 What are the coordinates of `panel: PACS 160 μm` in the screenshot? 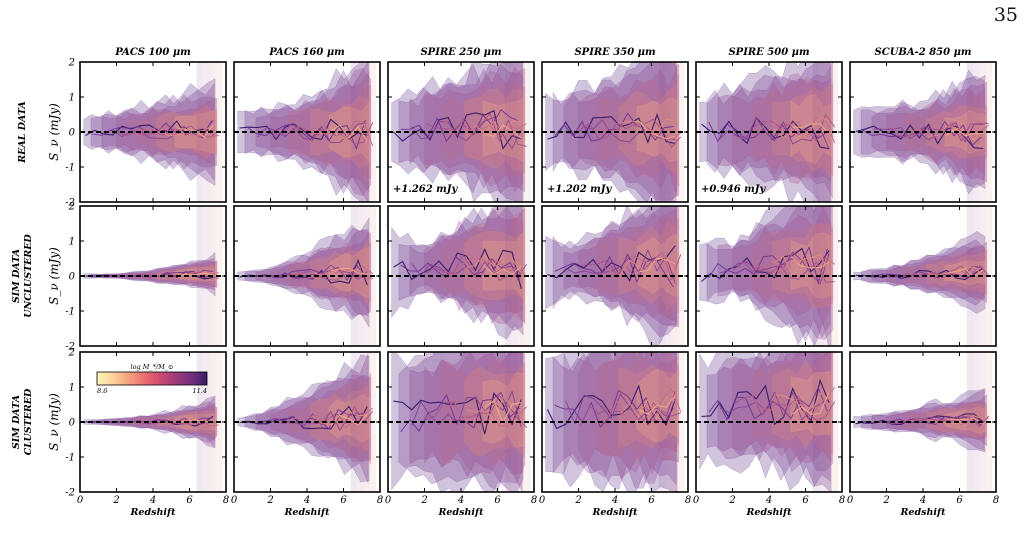 It's located at (307, 125).